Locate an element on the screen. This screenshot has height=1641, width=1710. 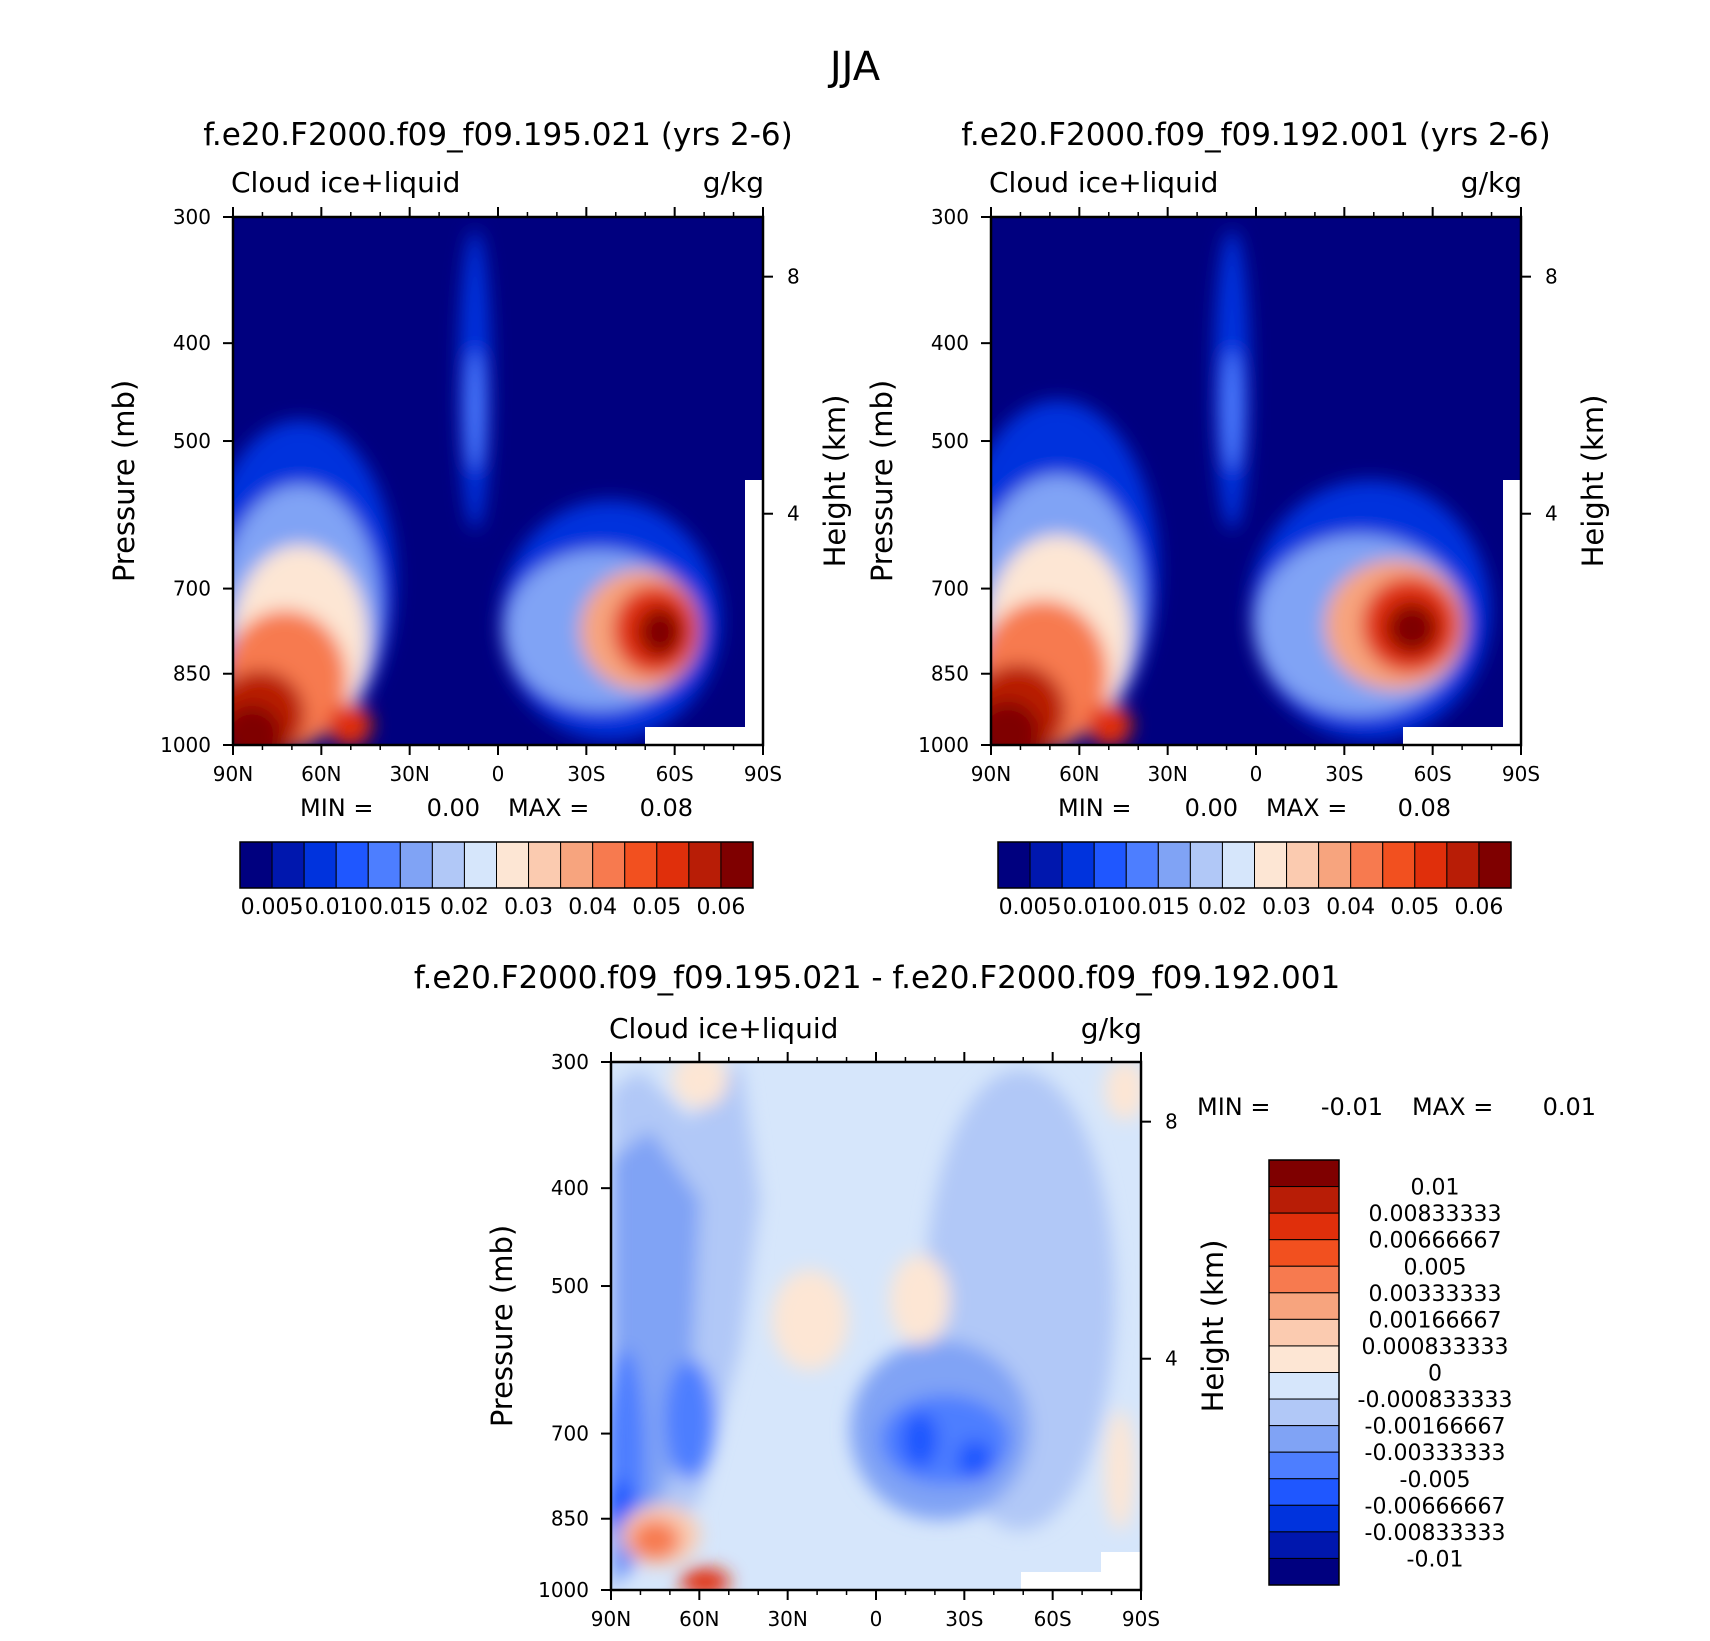
panel-a-variable-label: Cloud ice+liquid is located at coordinates (345, 182).